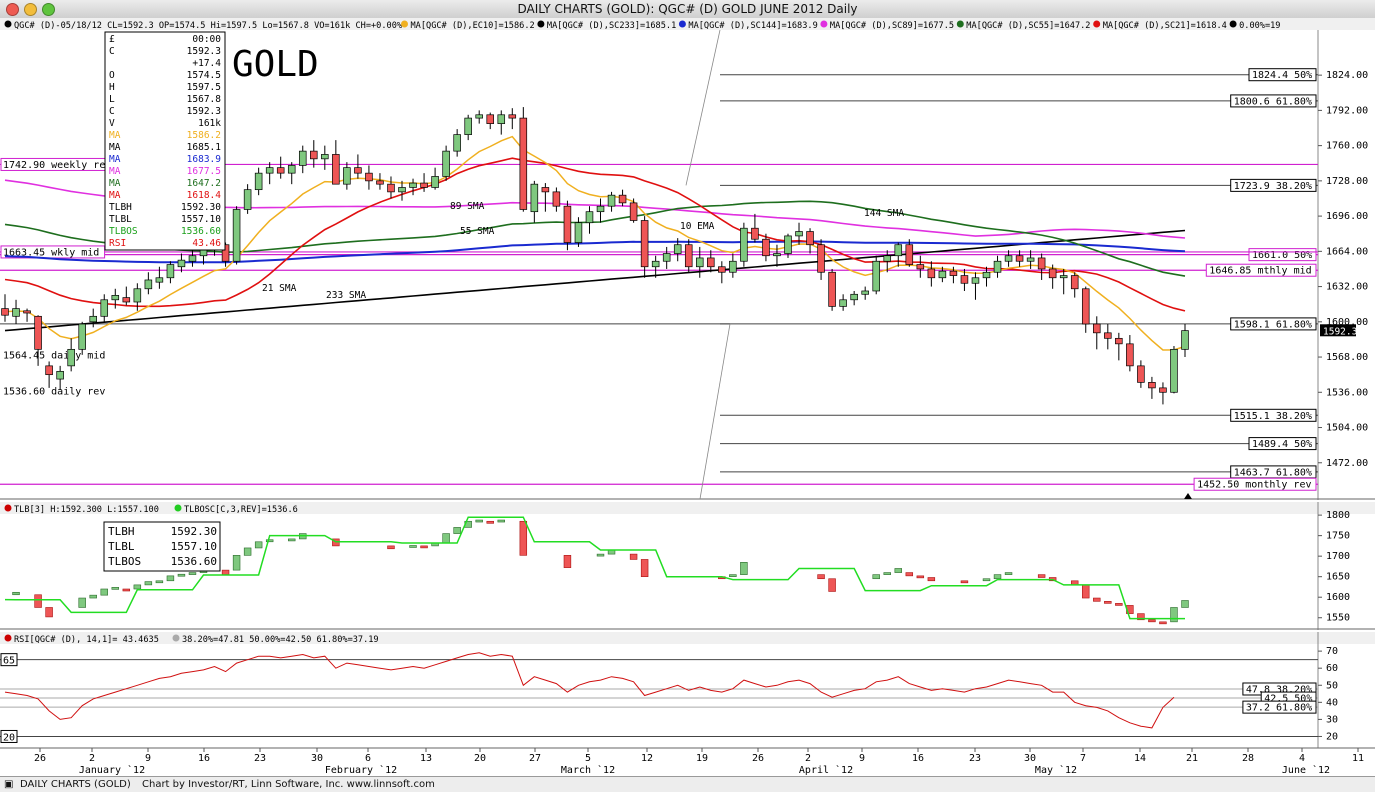 The width and height of the screenshot is (1375, 792). What do you see at coordinates (204, 171) in the screenshot?
I see `info-value: 1677.5` at bounding box center [204, 171].